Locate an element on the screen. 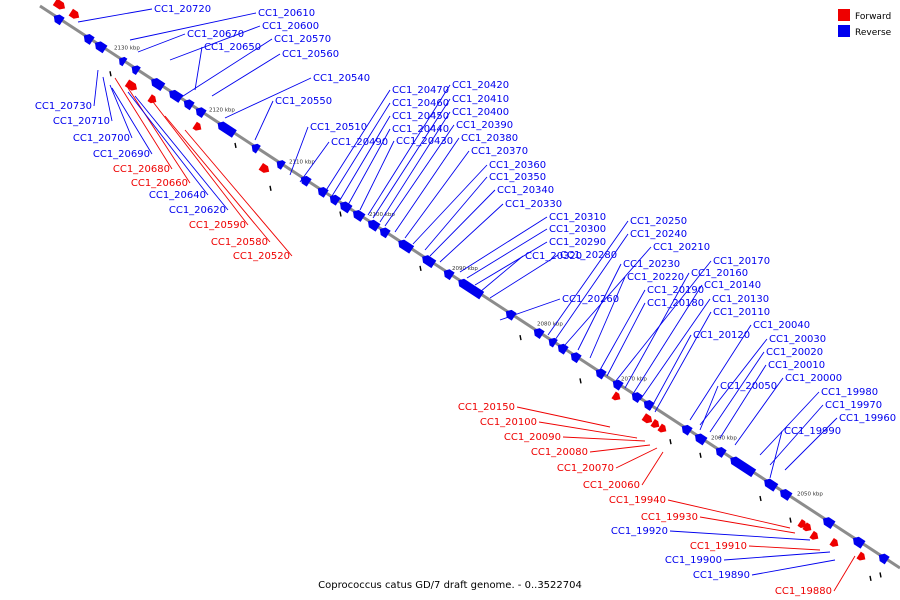 The width and height of the screenshot is (900, 600). forward-gene-label: CC1_20150 is located at coordinates (486, 407).